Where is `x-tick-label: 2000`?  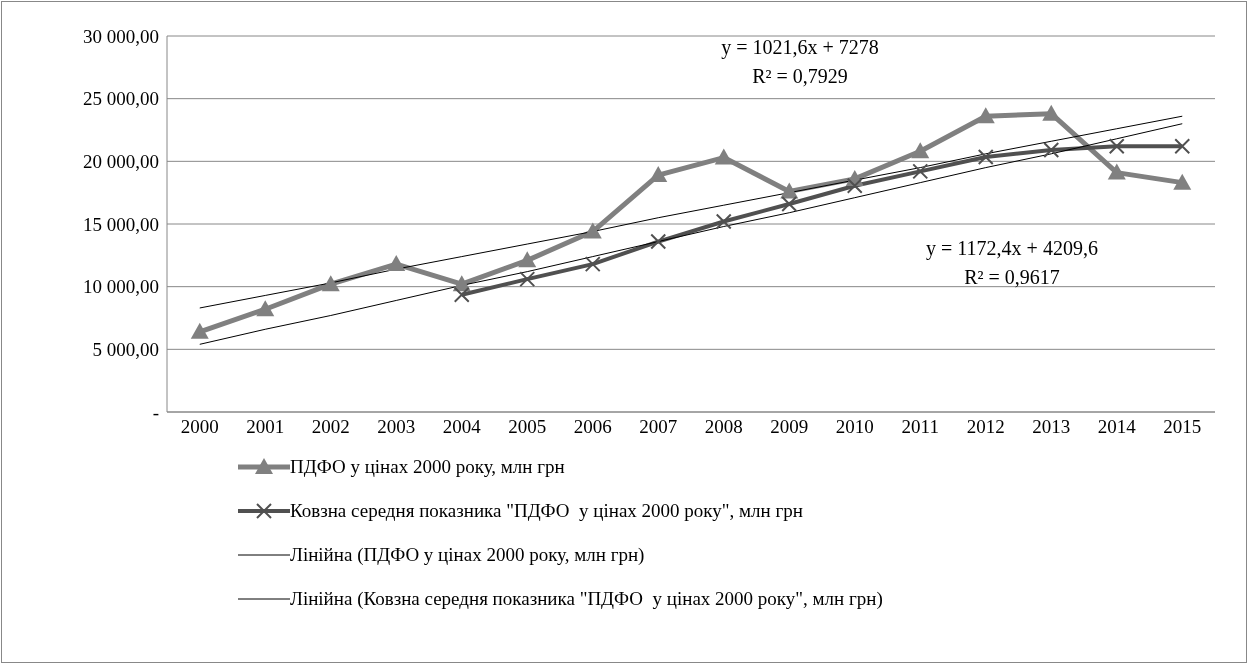
x-tick-label: 2000 is located at coordinates (199, 427).